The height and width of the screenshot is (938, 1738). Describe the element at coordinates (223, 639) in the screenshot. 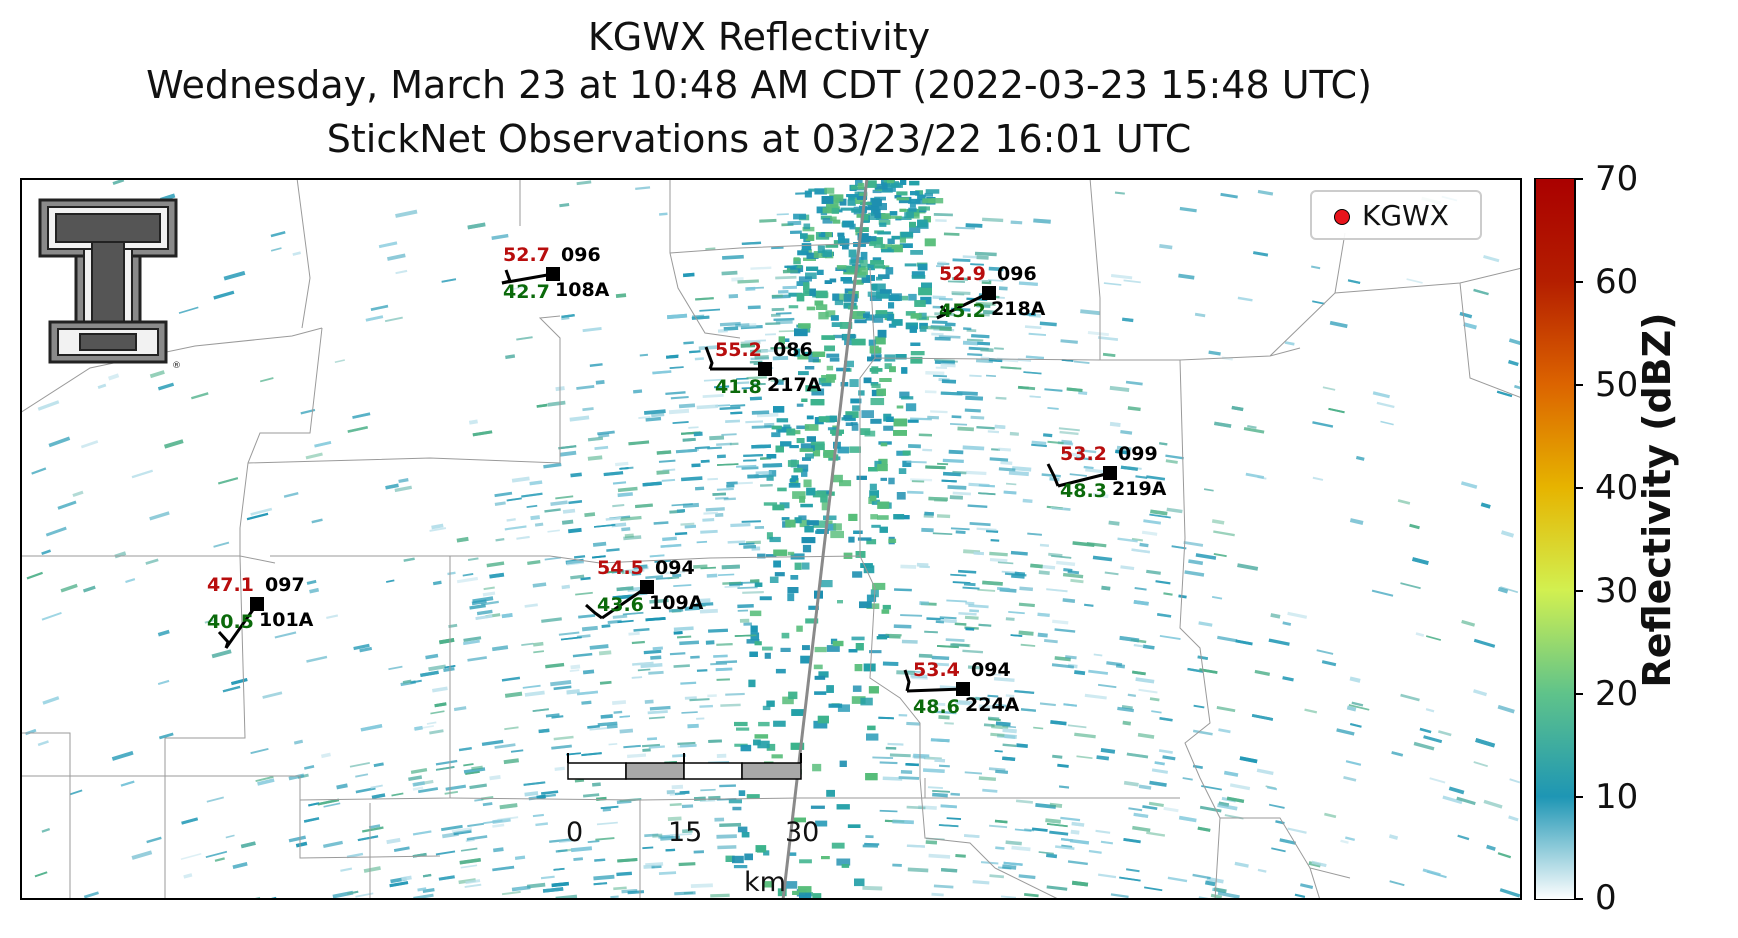

I see `wind-barb-tail-icon` at that location.